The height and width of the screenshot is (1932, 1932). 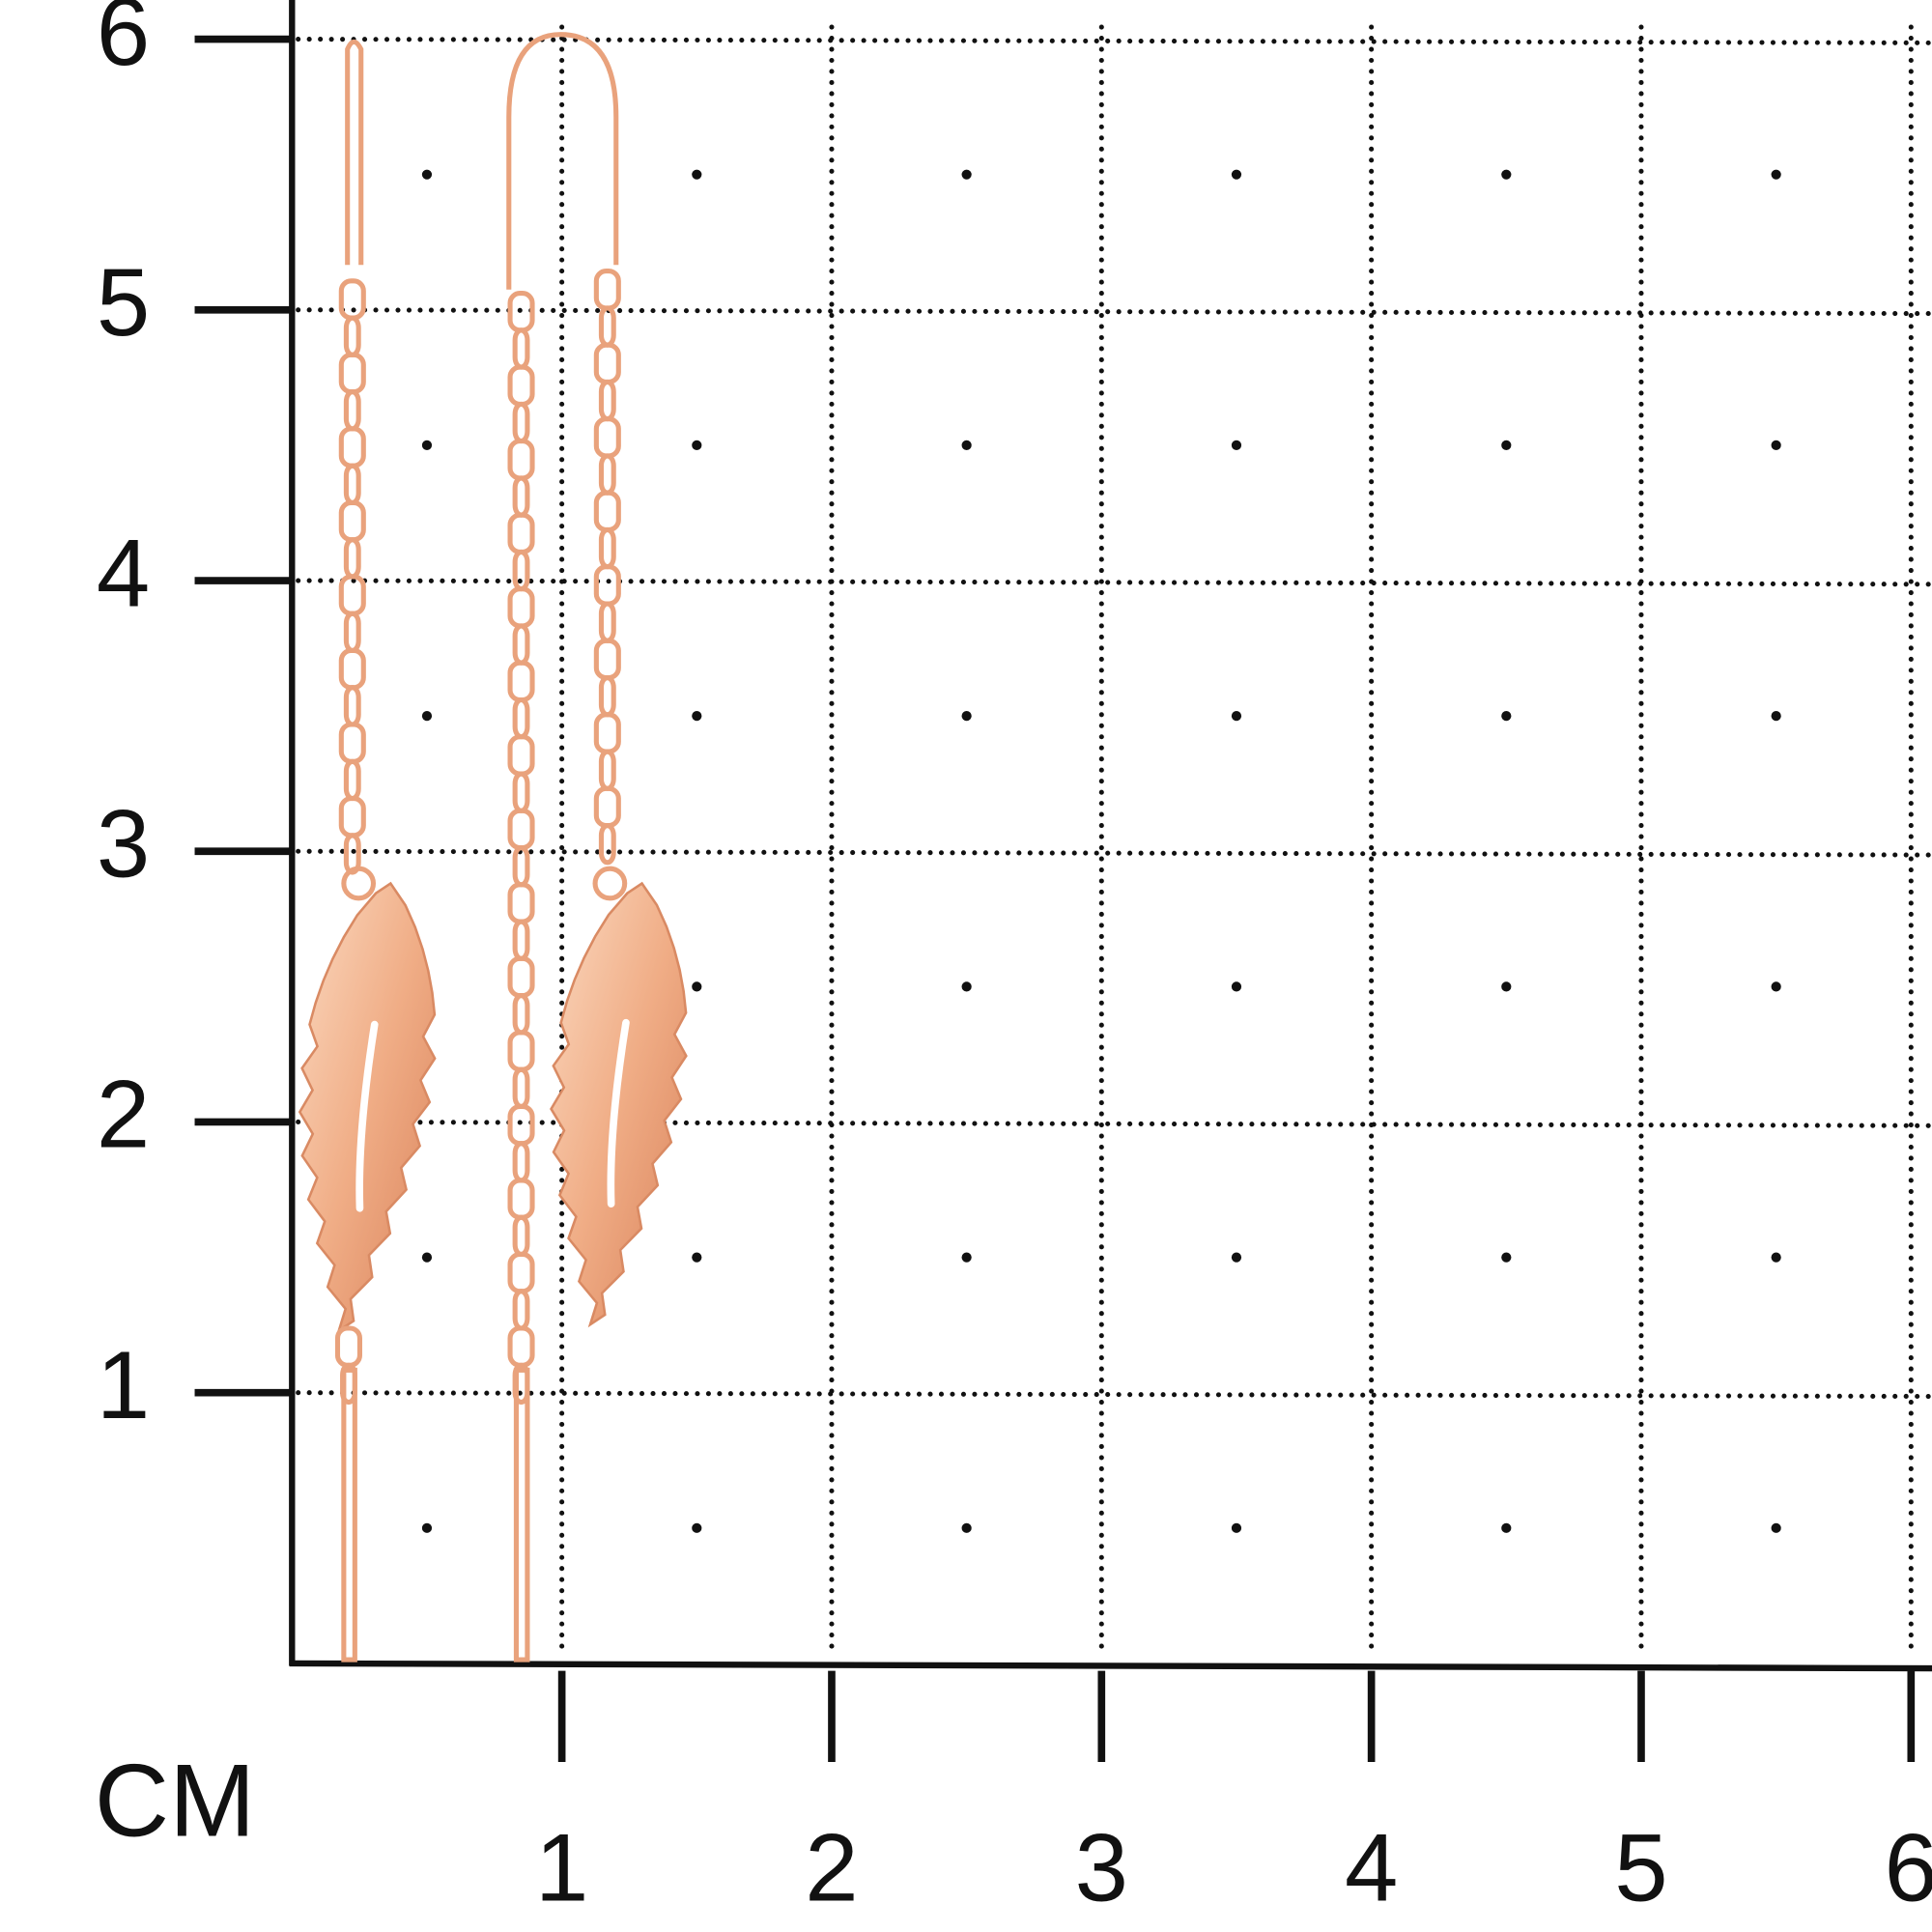 What do you see at coordinates (175, 1801) in the screenshot?
I see `unit-label: CM` at bounding box center [175, 1801].